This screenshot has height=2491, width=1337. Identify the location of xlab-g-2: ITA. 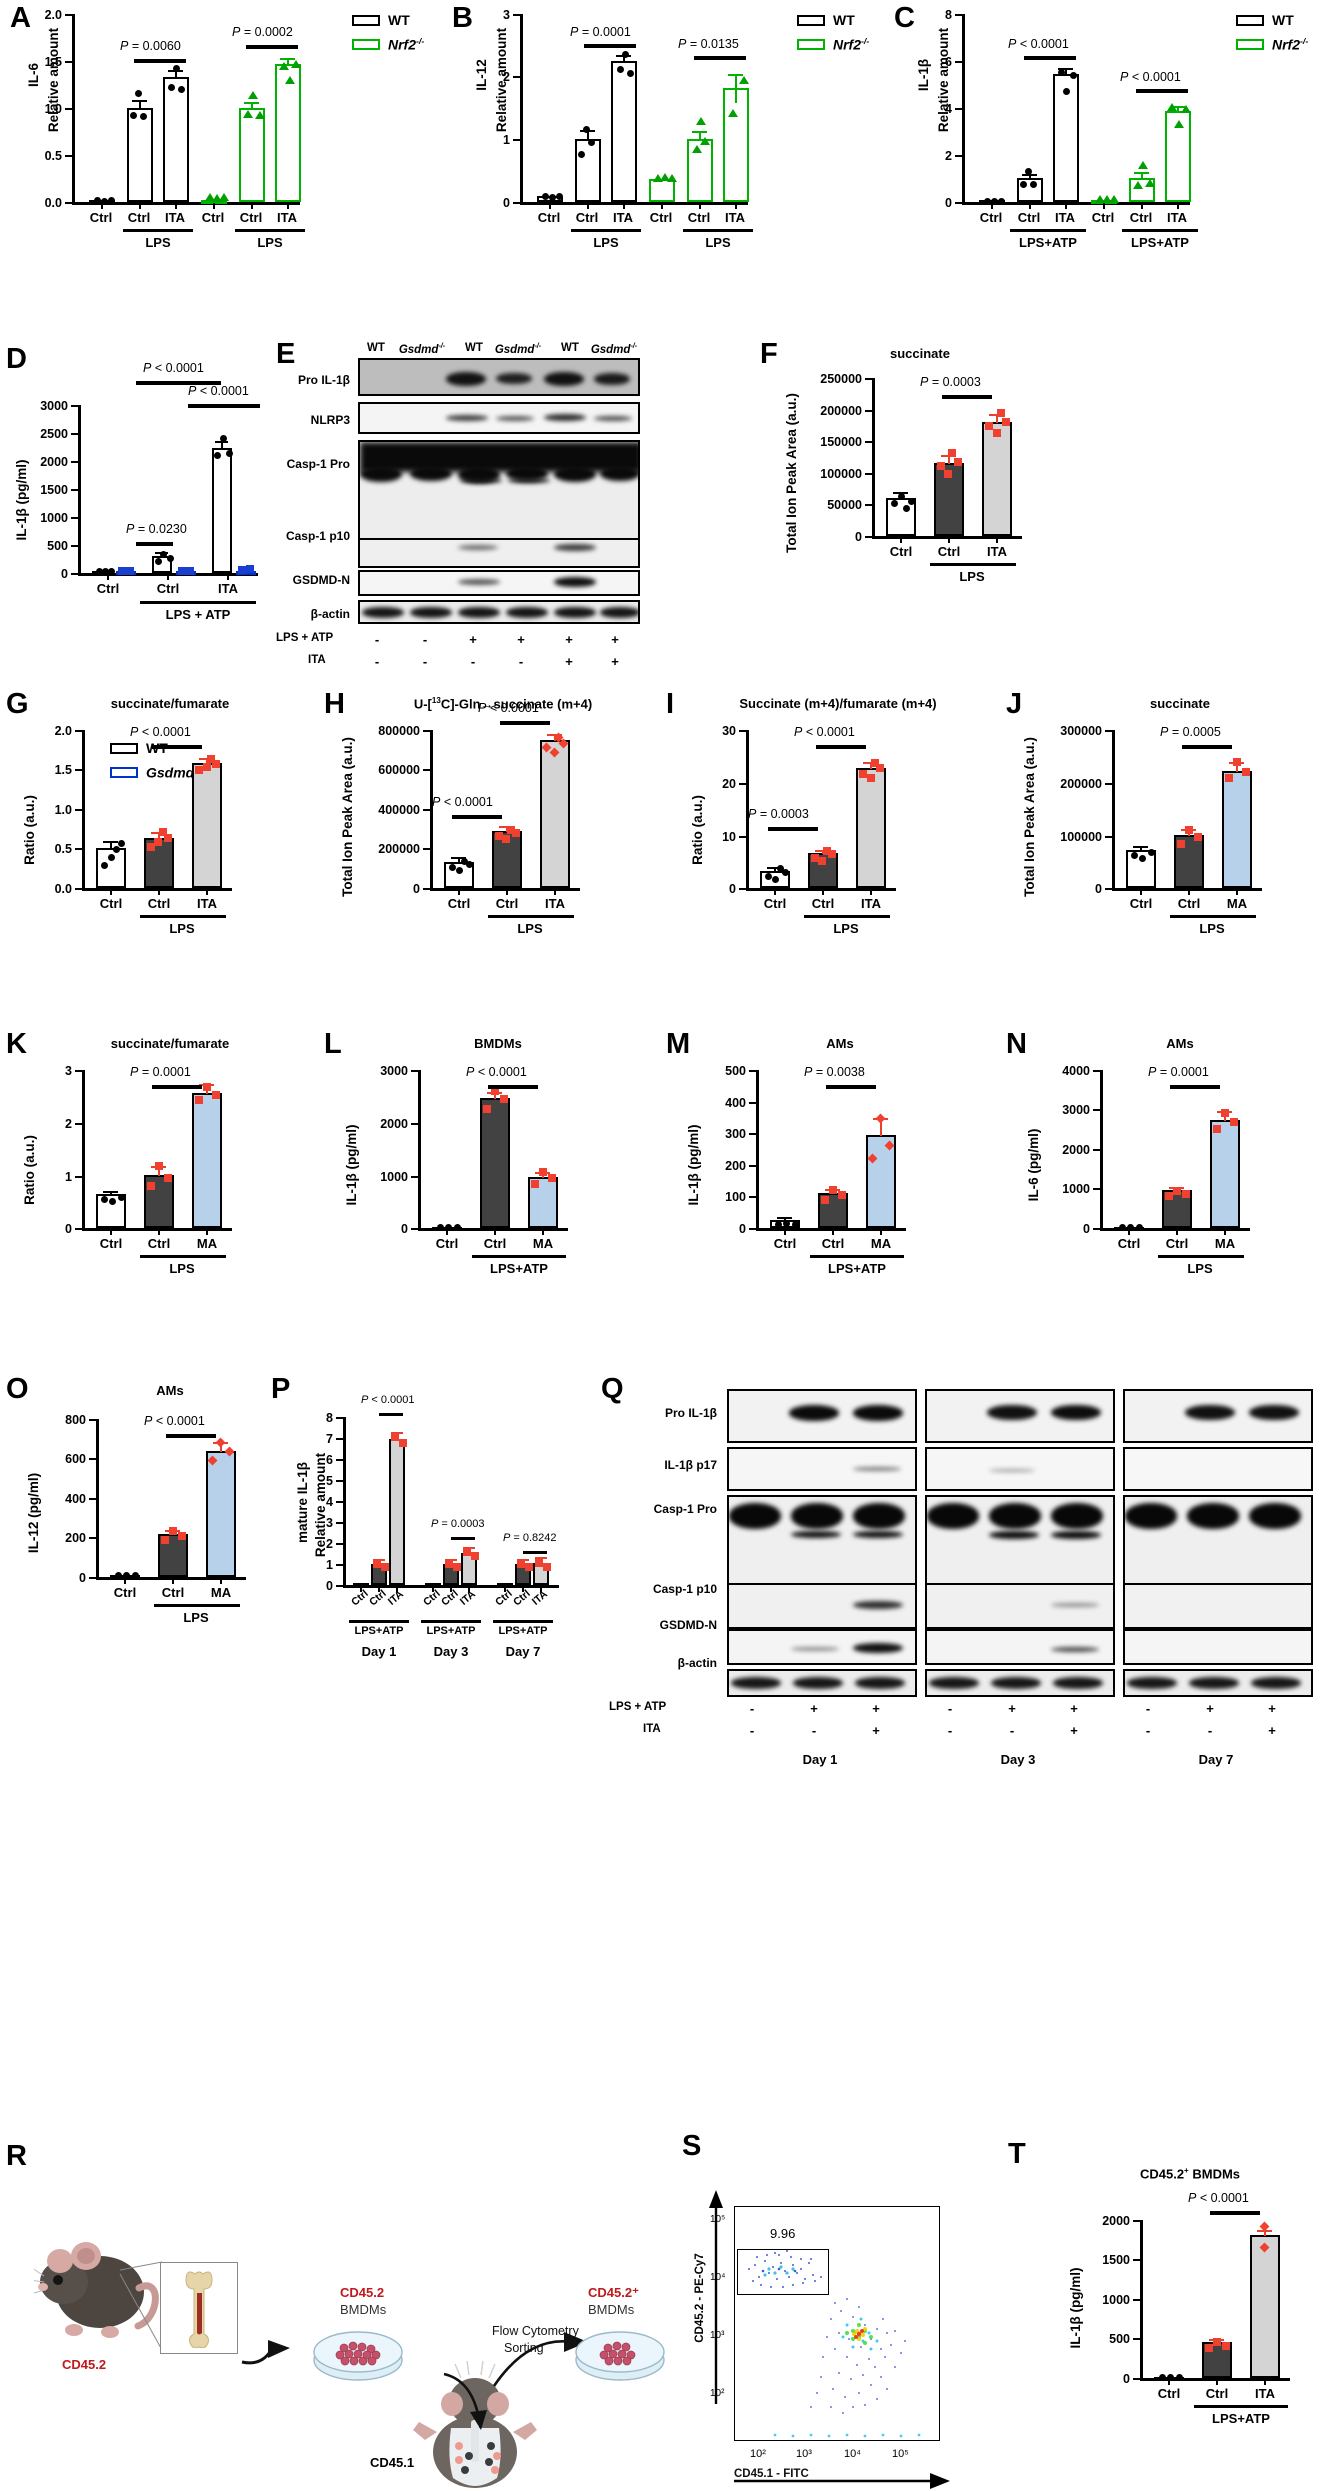
(207, 903).